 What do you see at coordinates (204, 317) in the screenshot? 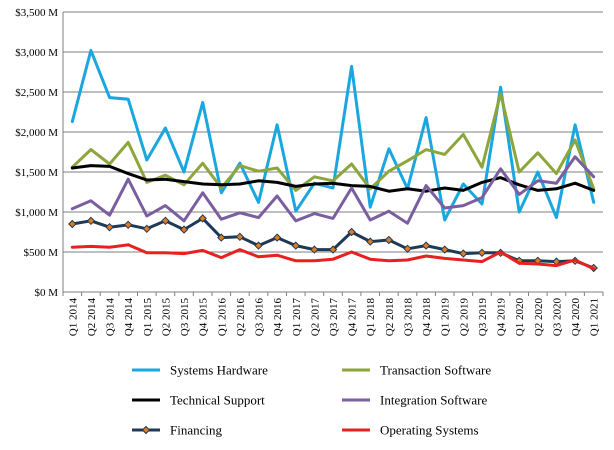
I see `x-tick-label: Q4 2015` at bounding box center [204, 317].